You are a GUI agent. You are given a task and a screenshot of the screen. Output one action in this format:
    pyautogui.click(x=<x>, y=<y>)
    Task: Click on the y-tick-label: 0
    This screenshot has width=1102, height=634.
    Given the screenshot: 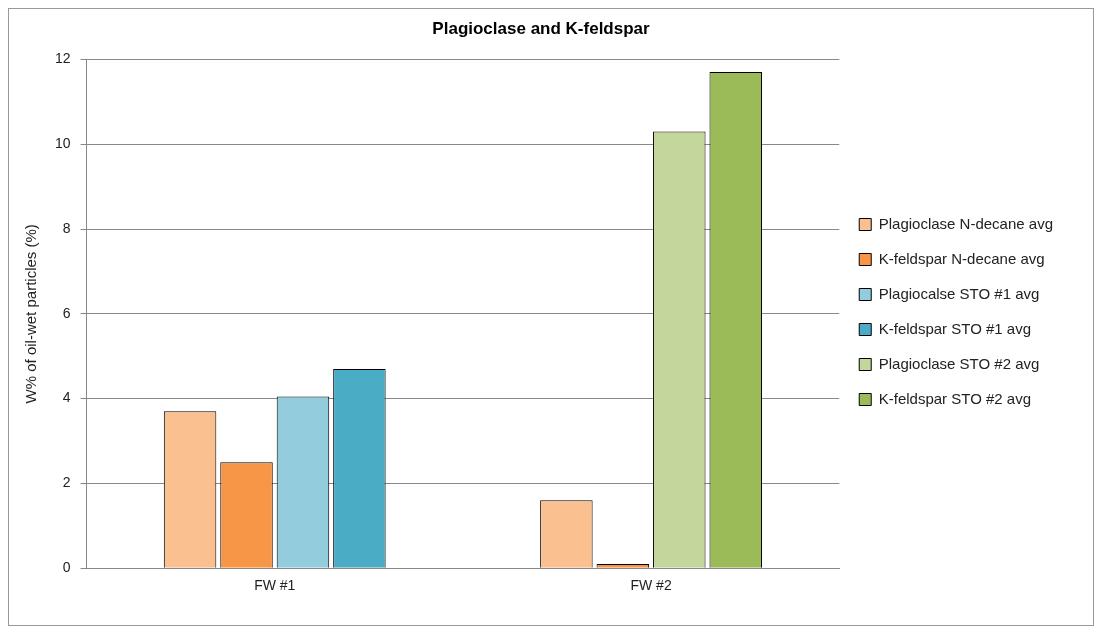 What is the action you would take?
    pyautogui.click(x=66, y=567)
    